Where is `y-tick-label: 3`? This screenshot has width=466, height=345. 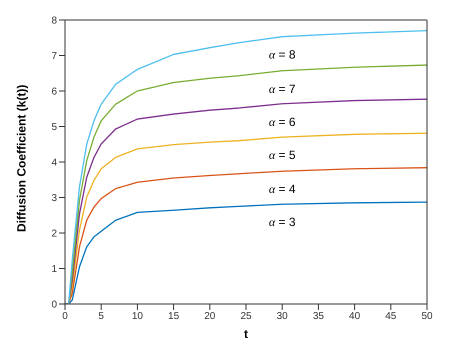 y-tick-label: 3 is located at coordinates (54, 198).